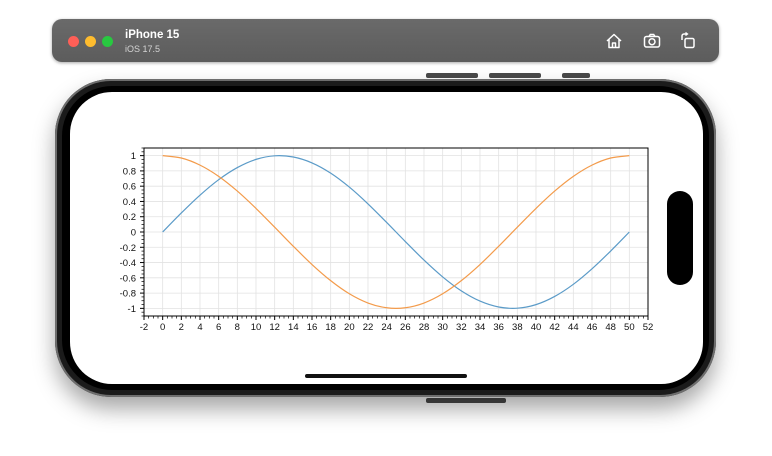 Image resolution: width=772 pixels, height=456 pixels. What do you see at coordinates (128, 248) in the screenshot?
I see `y-tick-label: -0.2` at bounding box center [128, 248].